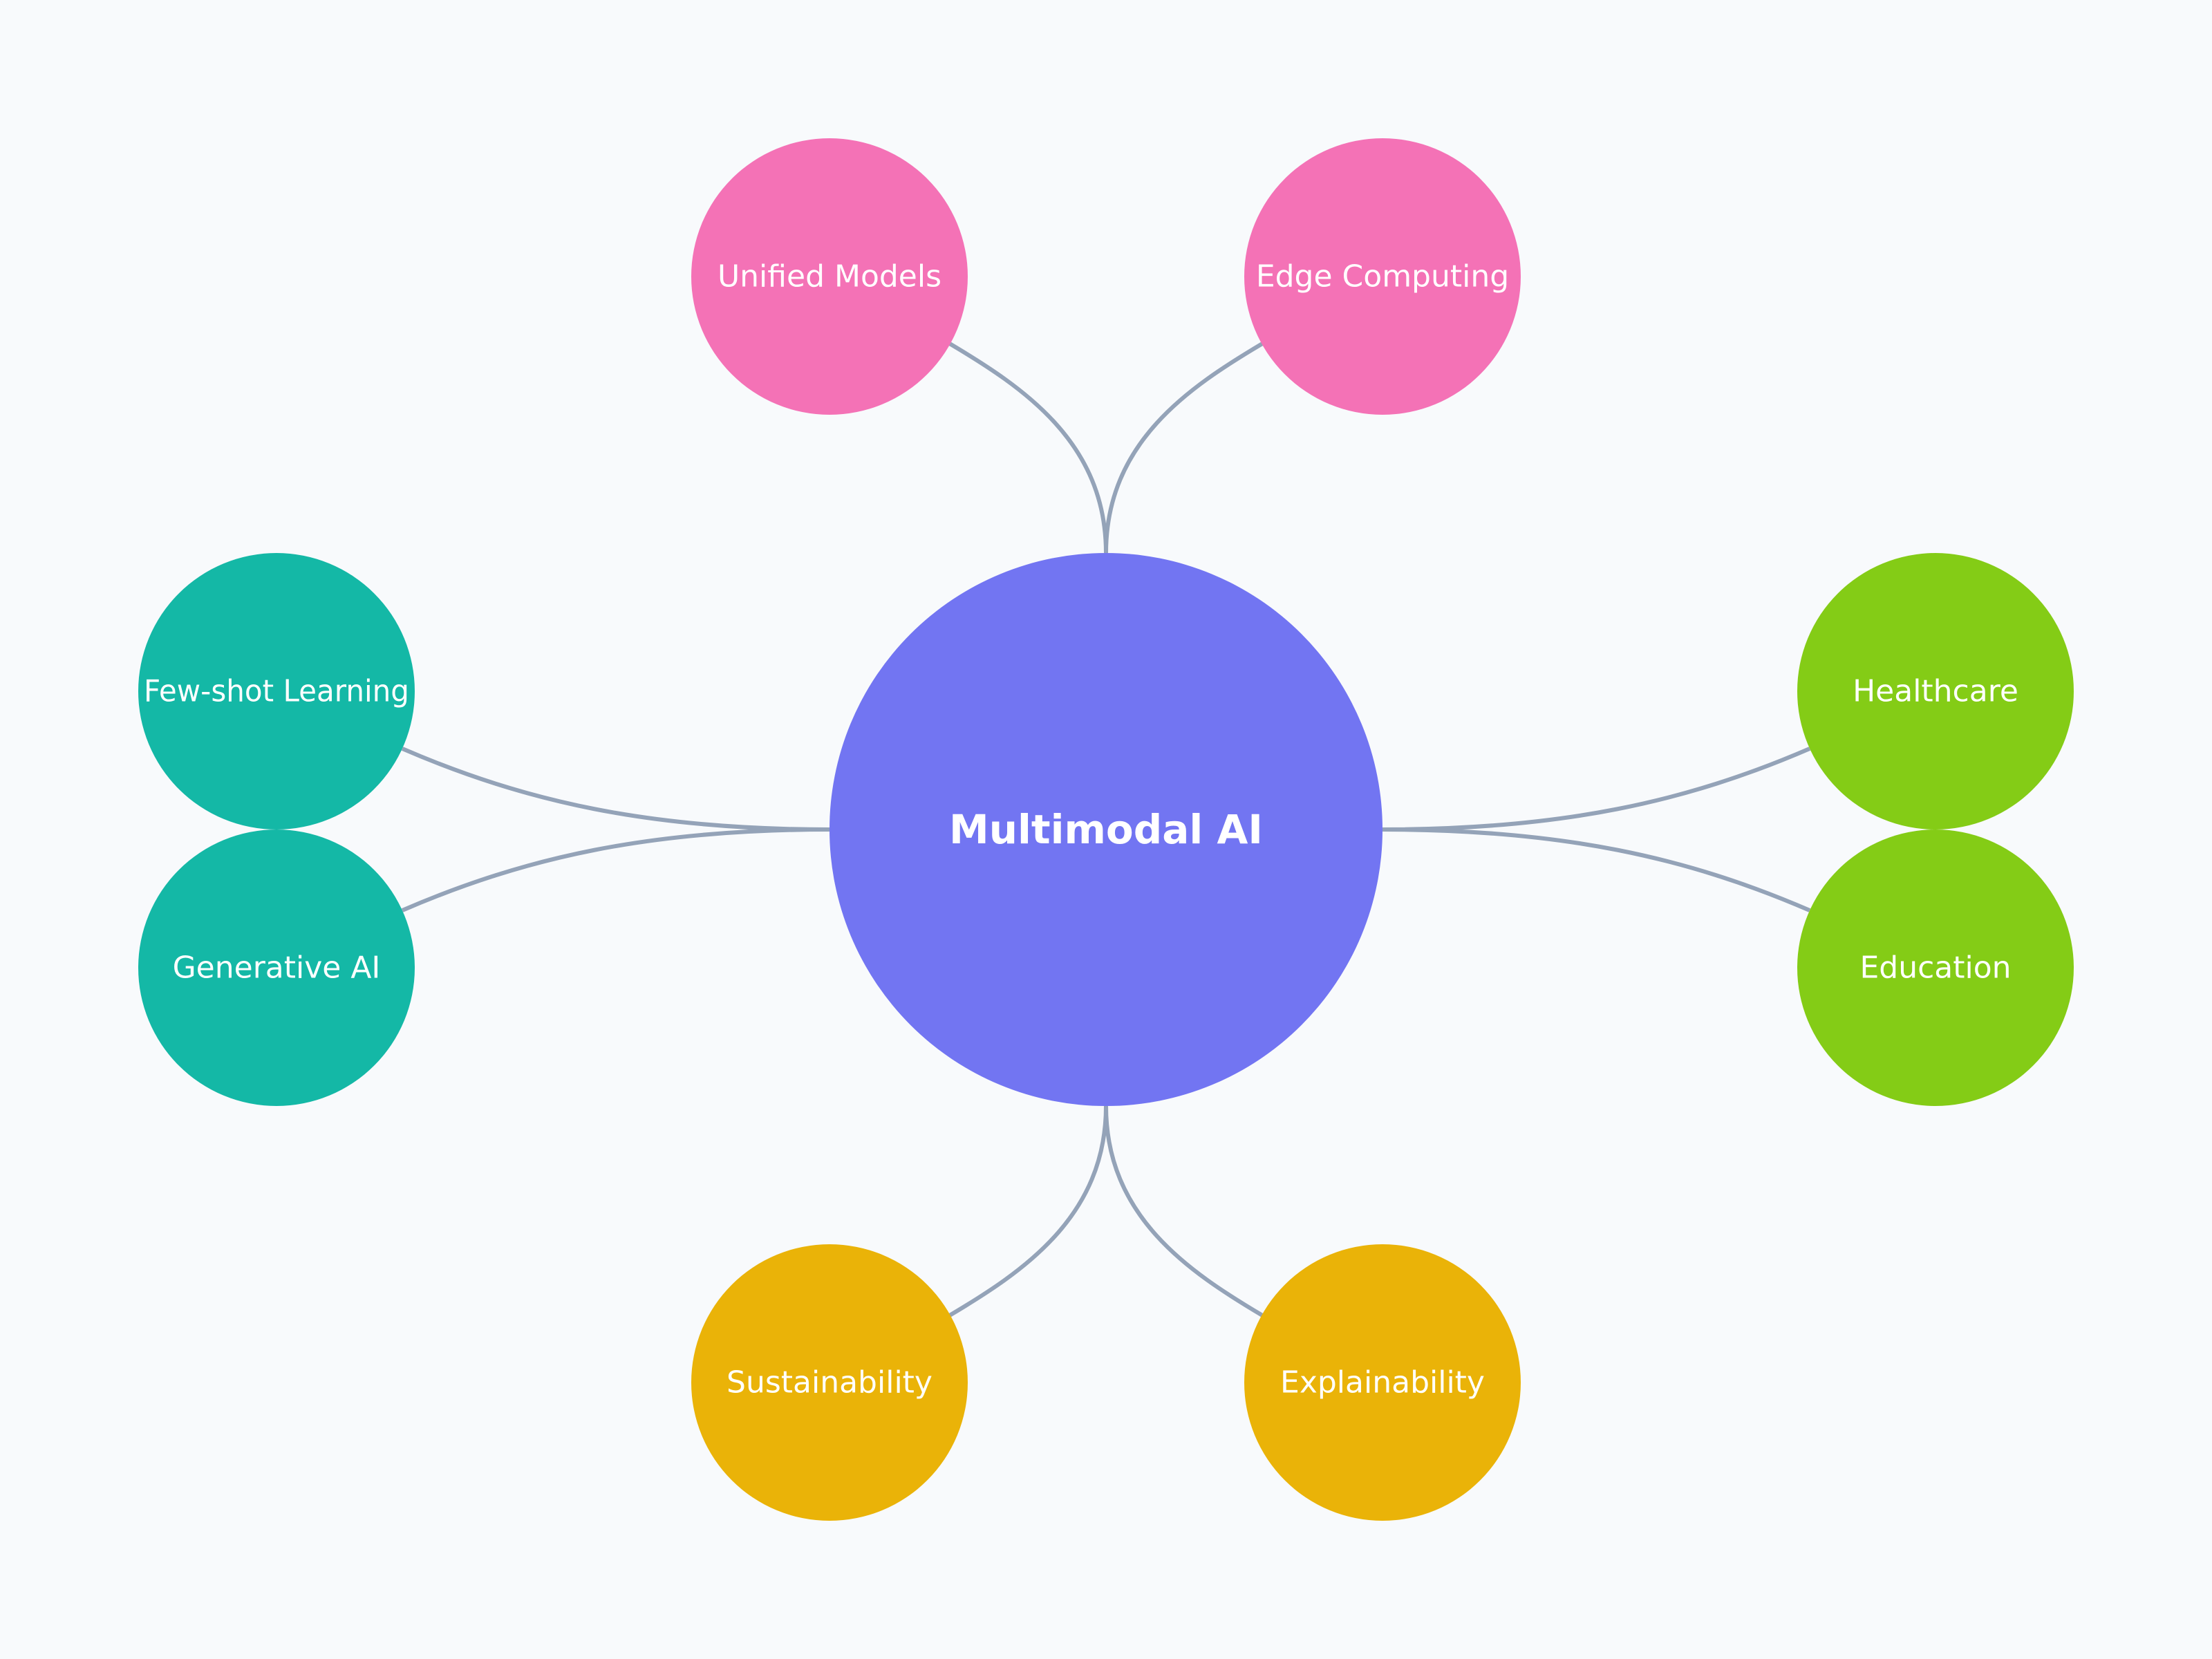 The width and height of the screenshot is (2212, 1659). I want to click on node-healthcare-circle, so click(1935, 691).